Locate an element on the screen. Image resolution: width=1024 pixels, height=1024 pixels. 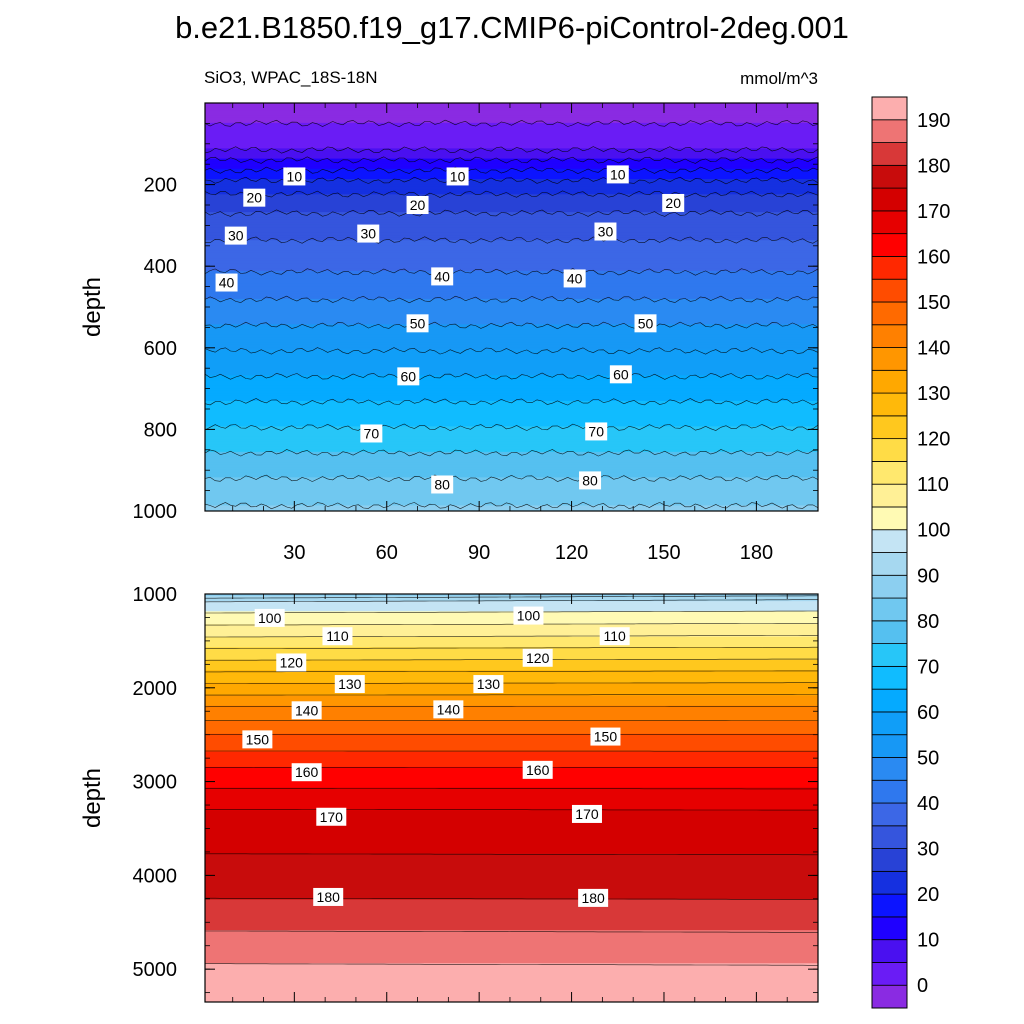
contour-label: 50 is located at coordinates (418, 323).